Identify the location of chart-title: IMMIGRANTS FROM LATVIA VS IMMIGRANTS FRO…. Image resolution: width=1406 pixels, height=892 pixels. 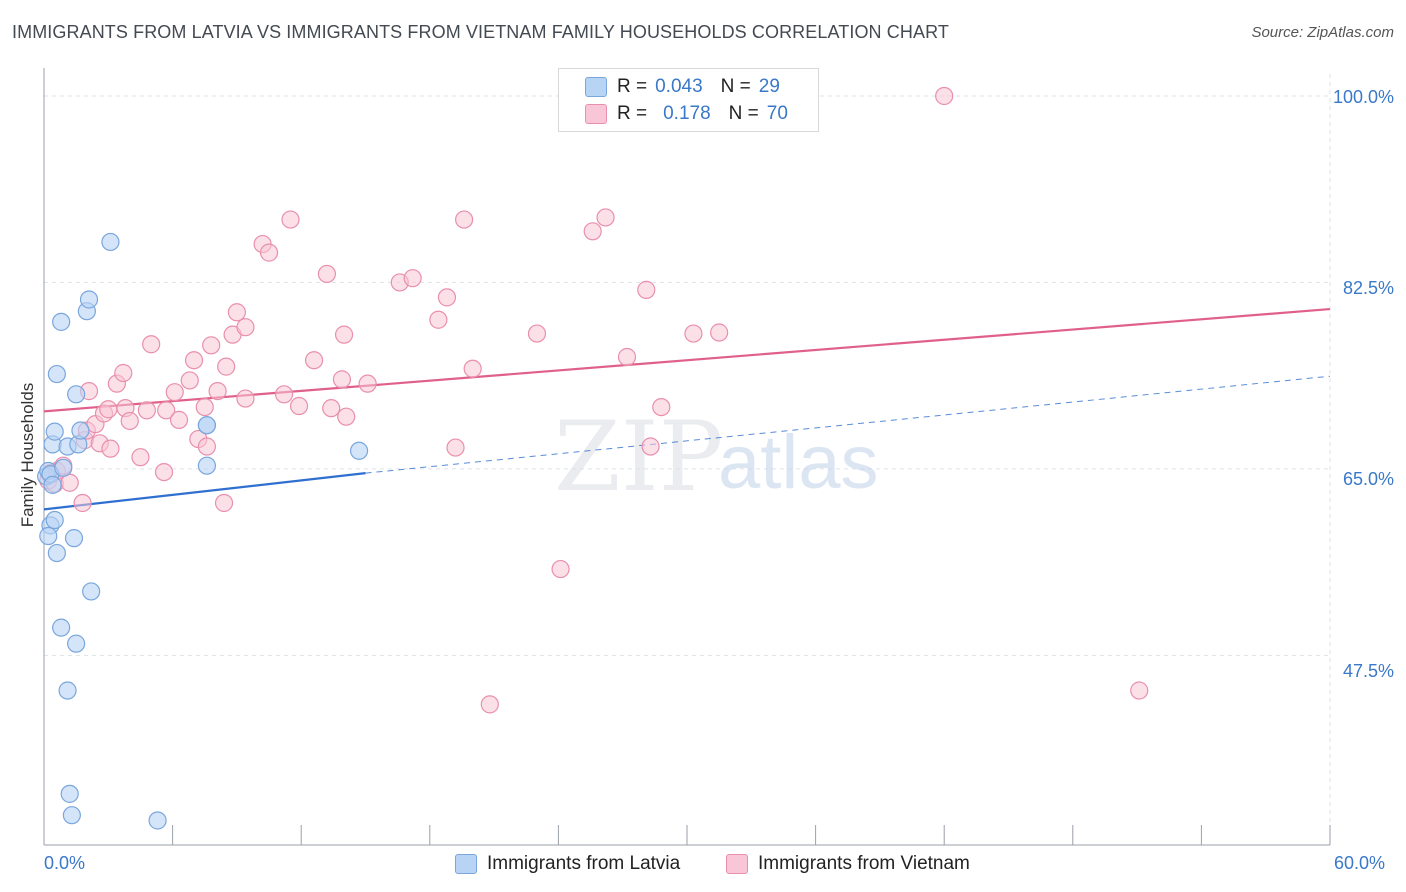
(480, 32).